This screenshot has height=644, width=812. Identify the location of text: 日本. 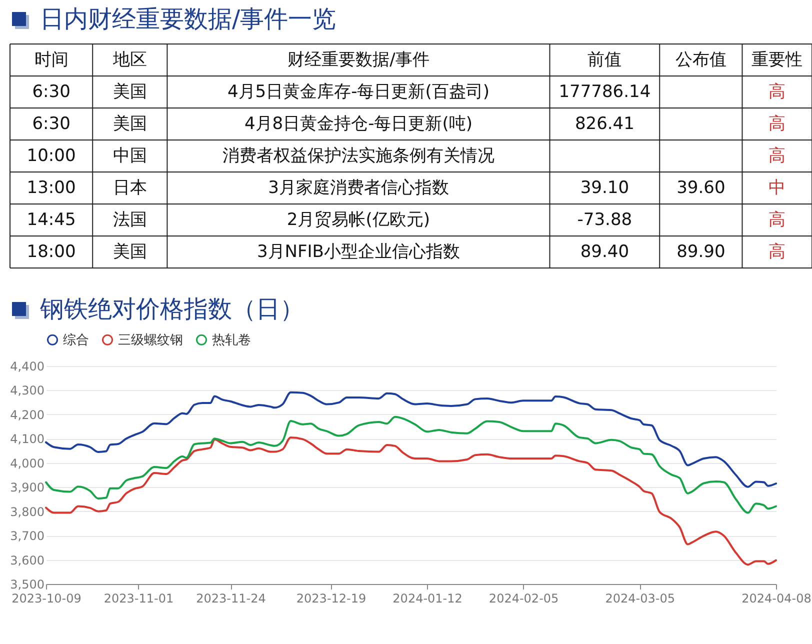
(129, 188).